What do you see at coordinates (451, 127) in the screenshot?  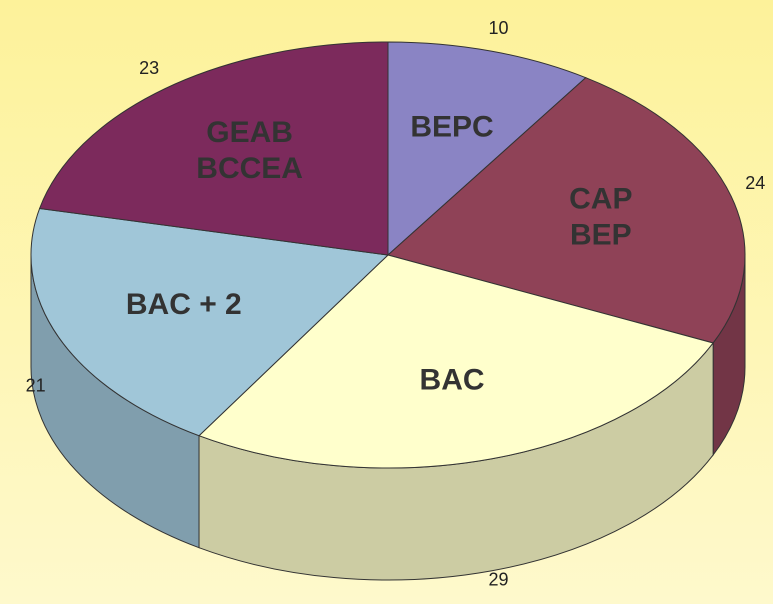 I see `slice-label: BEPC` at bounding box center [451, 127].